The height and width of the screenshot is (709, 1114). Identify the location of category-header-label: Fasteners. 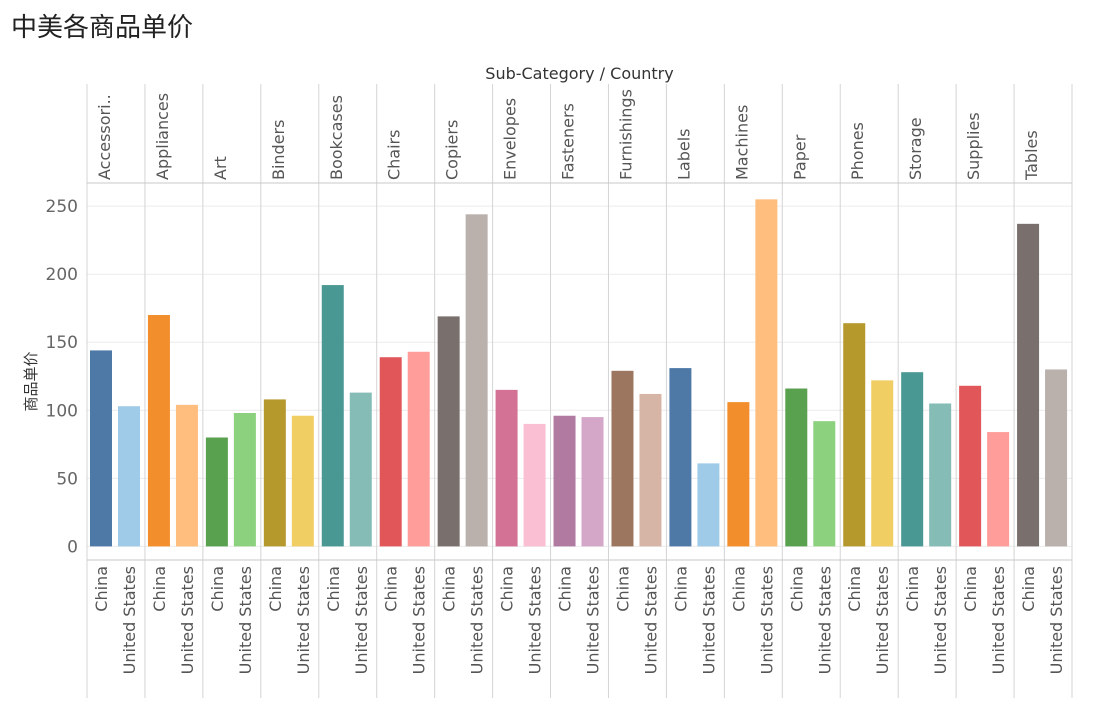
(568, 141).